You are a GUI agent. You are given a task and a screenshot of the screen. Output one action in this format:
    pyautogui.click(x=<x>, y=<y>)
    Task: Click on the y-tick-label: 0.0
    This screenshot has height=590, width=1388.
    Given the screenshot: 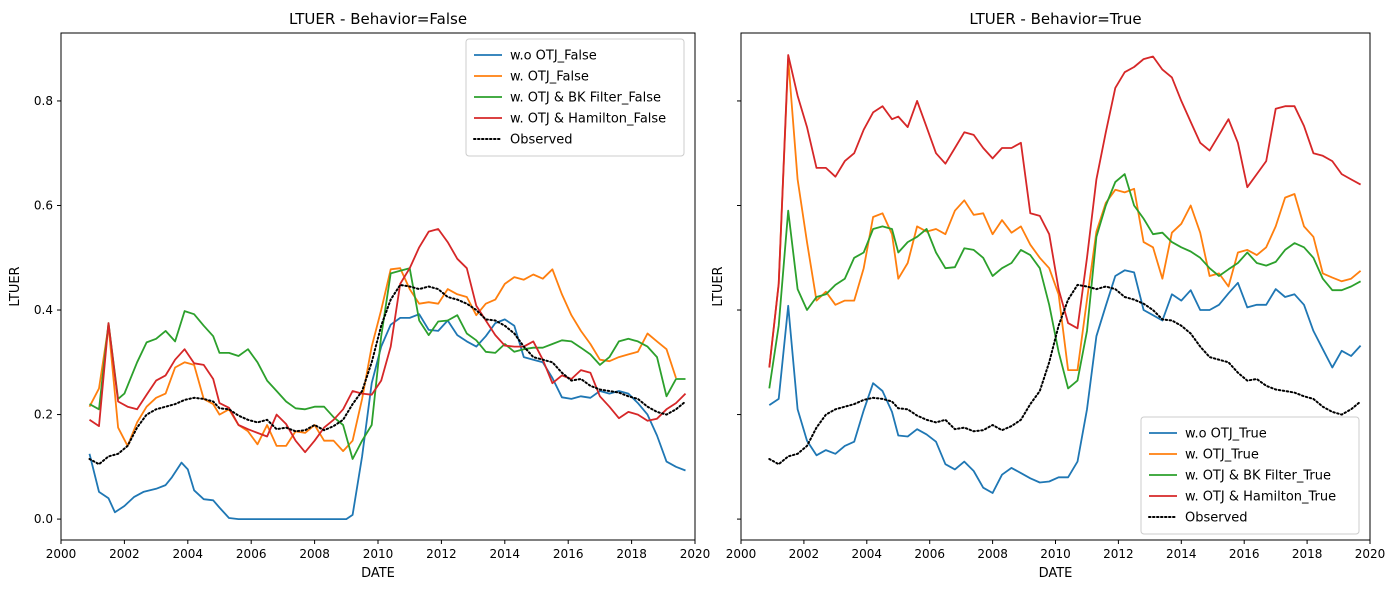 What is the action you would take?
    pyautogui.click(x=43, y=519)
    